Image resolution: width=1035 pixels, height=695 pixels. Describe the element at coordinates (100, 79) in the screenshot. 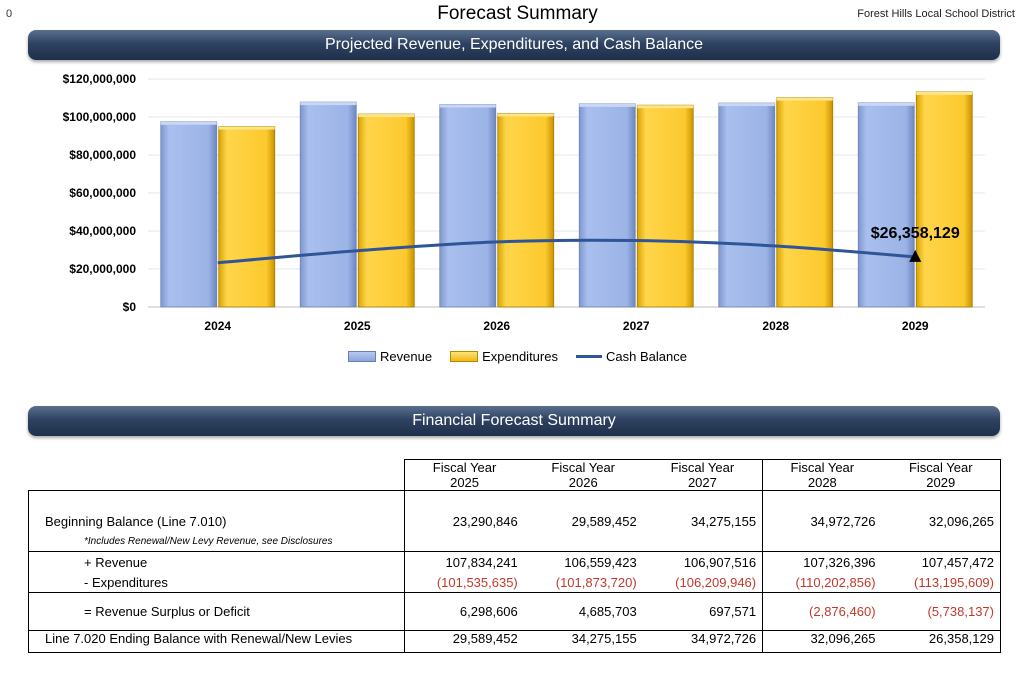

I see `y-tick-label: $120,000,000` at that location.